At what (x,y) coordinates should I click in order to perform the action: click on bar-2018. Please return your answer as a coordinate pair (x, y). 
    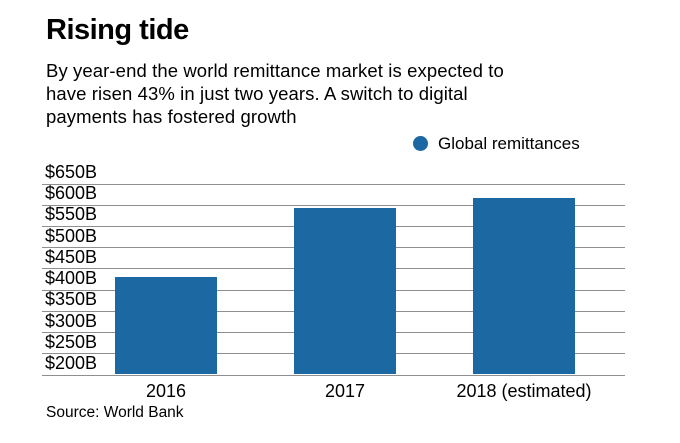
    Looking at the image, I should click on (524, 286).